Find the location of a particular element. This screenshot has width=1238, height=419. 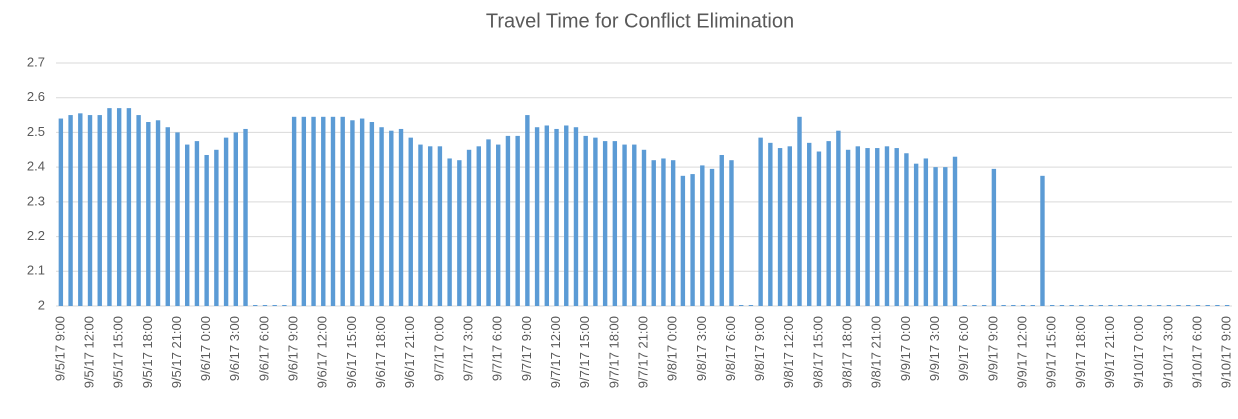

x-tick-label: 9/9/17 12:00 is located at coordinates (1021, 352).